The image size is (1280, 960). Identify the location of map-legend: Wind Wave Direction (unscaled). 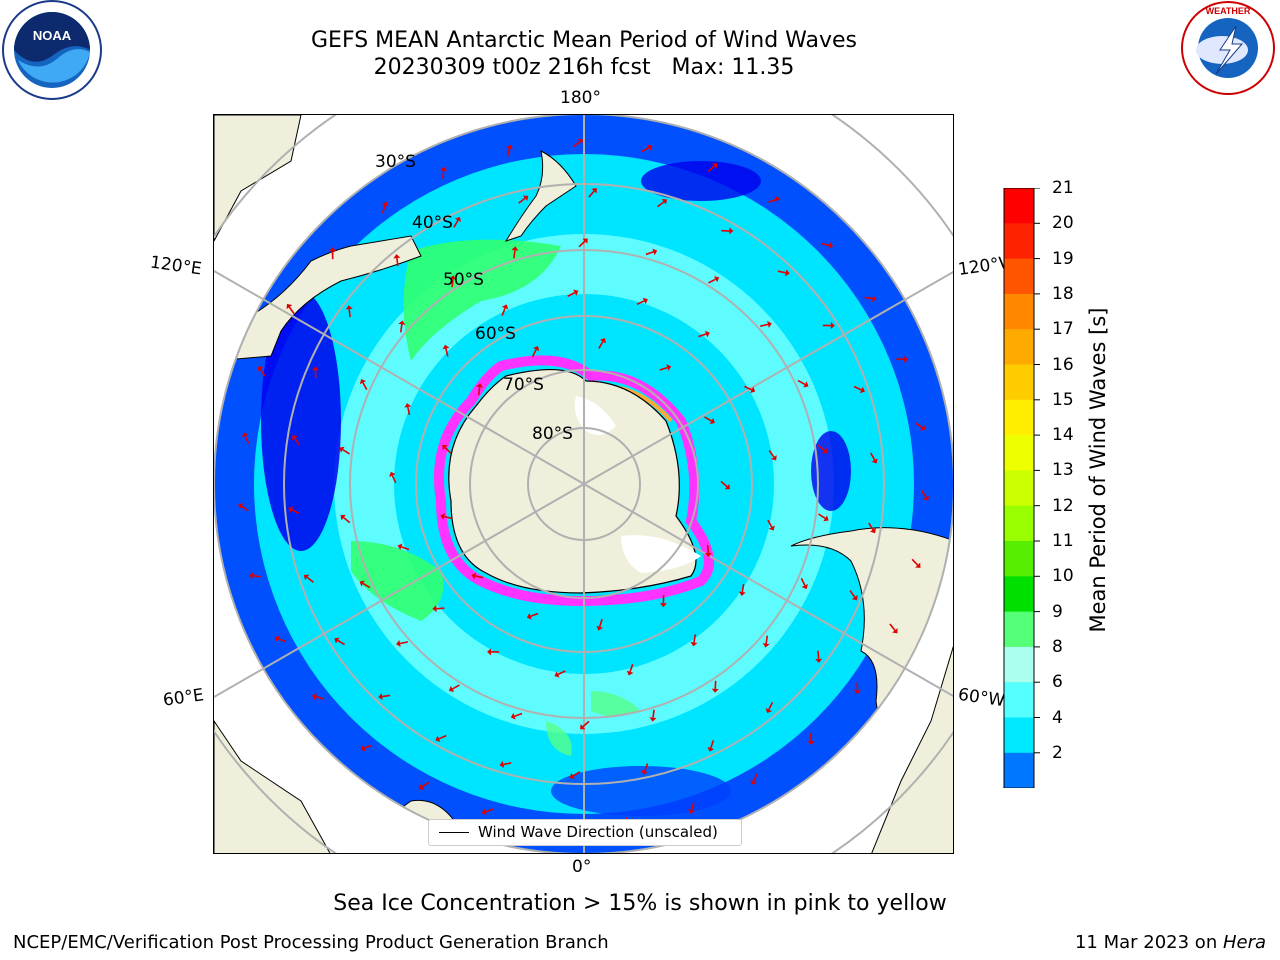
(585, 832).